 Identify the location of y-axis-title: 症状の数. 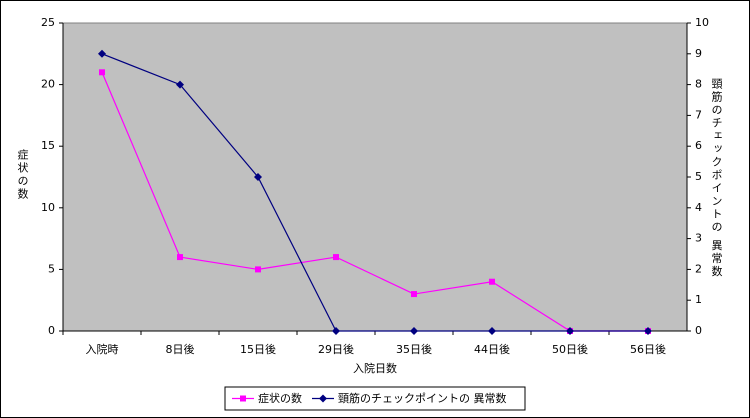
(22, 174).